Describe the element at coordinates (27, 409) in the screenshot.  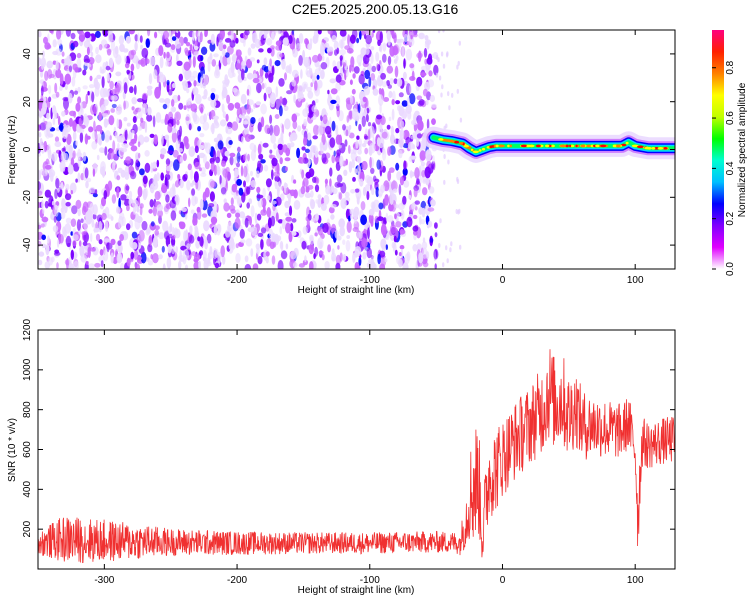
I see `snr-y-tick-label: 800` at that location.